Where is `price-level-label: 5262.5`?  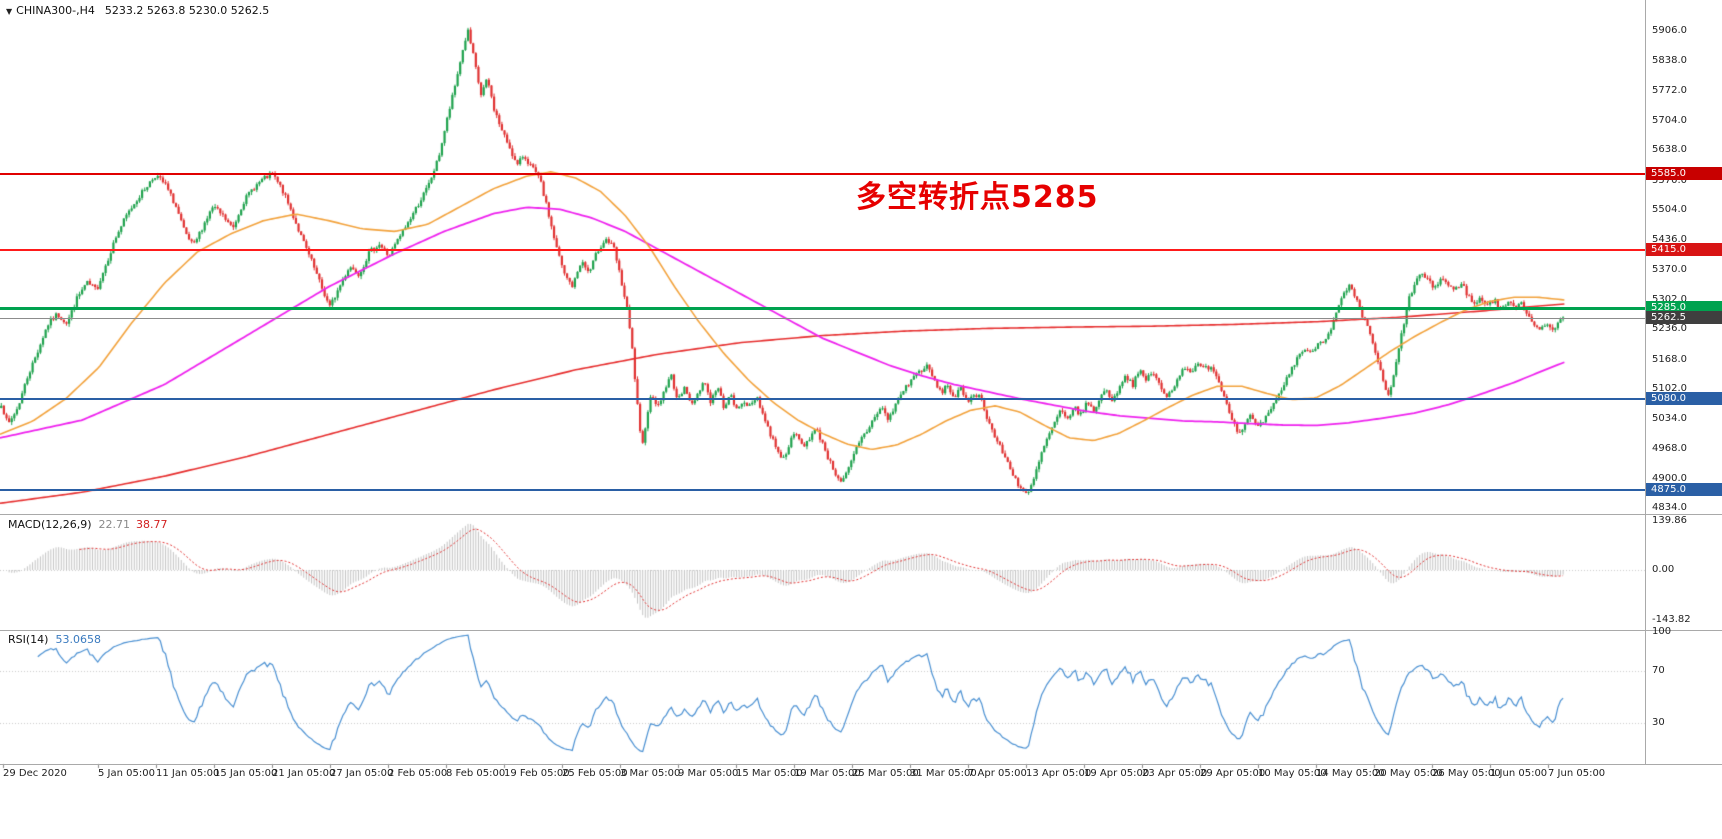 price-level-label: 5262.5 is located at coordinates (1684, 317).